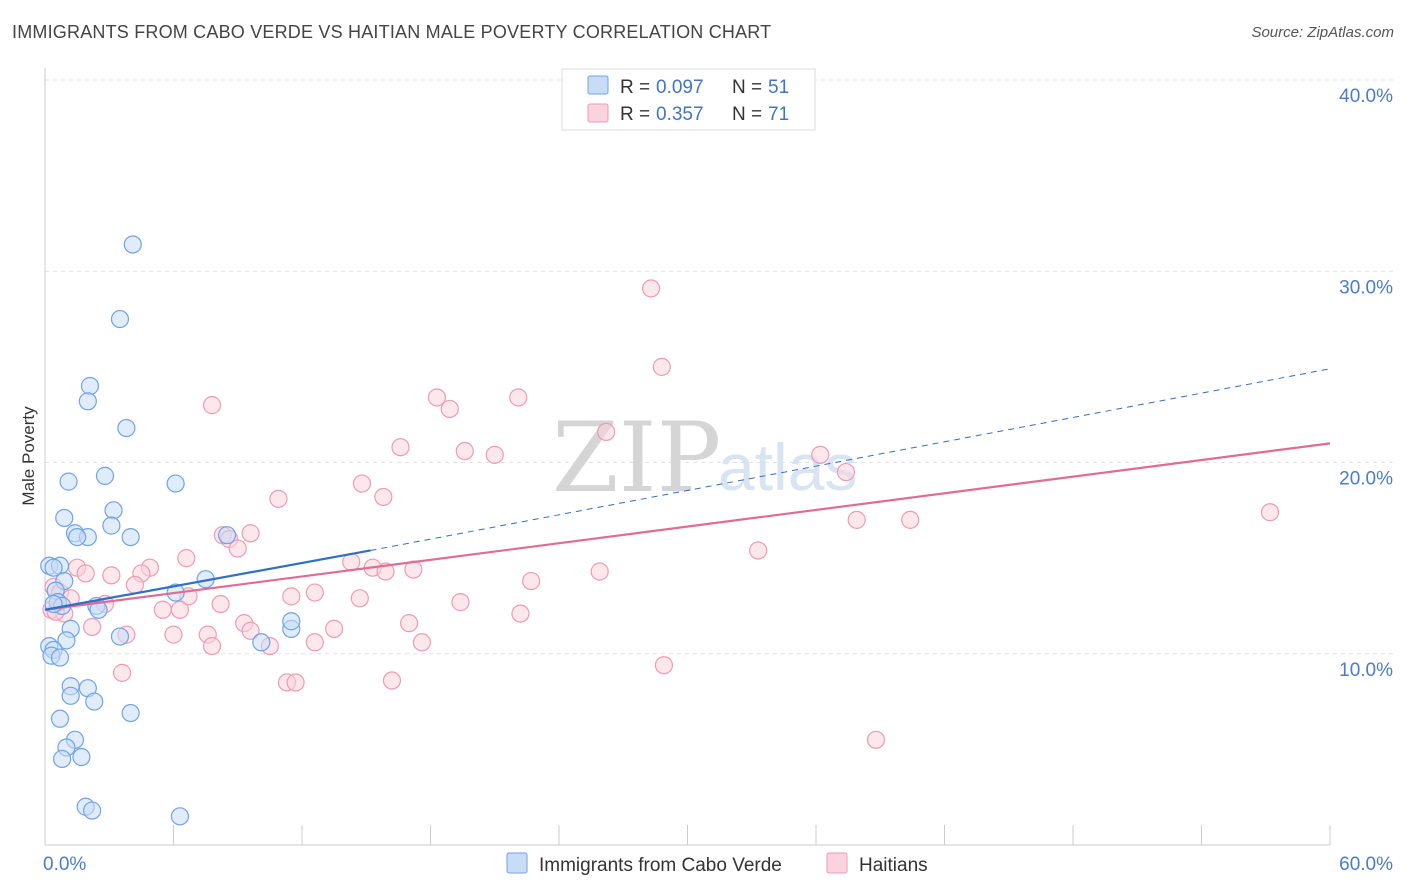 The image size is (1406, 892). Describe the element at coordinates (598, 113) in the screenshot. I see `legend-swatch-haitians` at that location.